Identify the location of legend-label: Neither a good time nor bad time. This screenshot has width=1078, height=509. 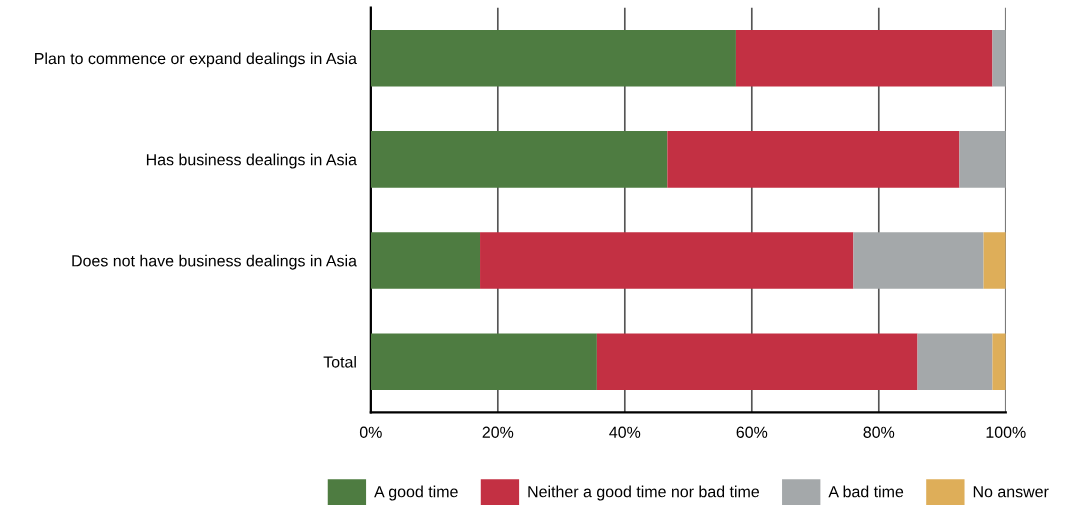
(643, 493).